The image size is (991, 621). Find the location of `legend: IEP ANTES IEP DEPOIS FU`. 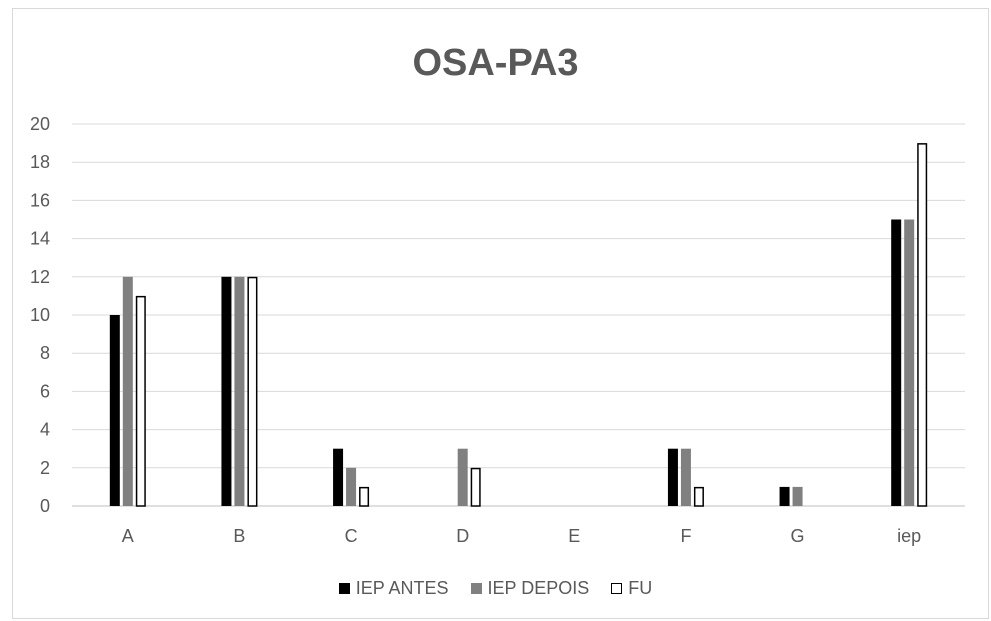

legend: IEP ANTES IEP DEPOIS FU is located at coordinates (495, 588).